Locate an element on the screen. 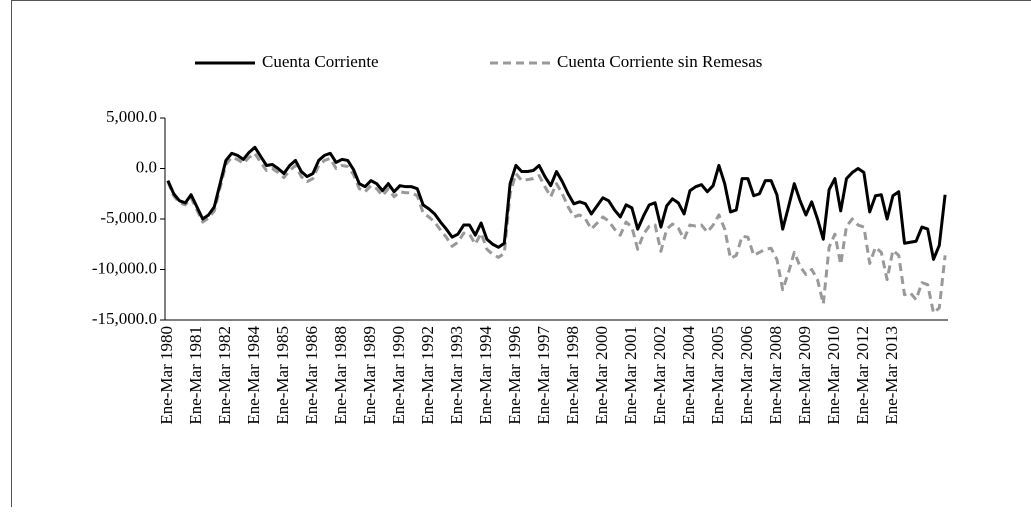 The image size is (1031, 512). x-tick-label: Ene-Mar 2008 is located at coordinates (775, 375).